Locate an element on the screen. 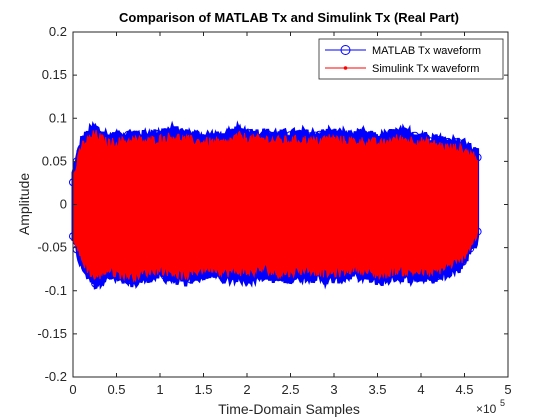 This screenshot has width=560, height=420. x-tick-label: 4 is located at coordinates (420, 389).